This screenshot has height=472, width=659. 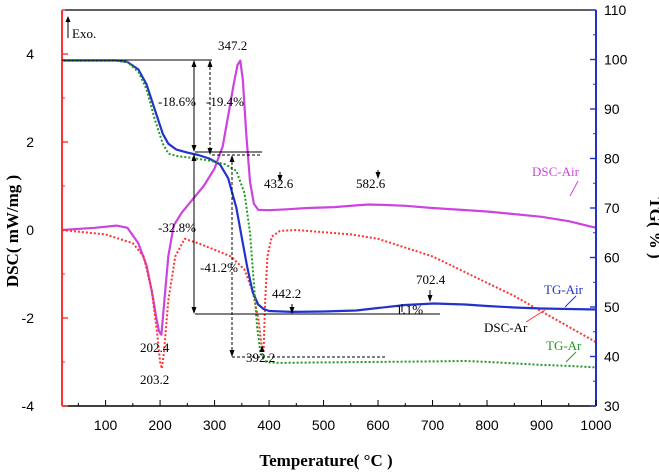 What do you see at coordinates (574, 188) in the screenshot?
I see `series-pointer-dsc-air` at bounding box center [574, 188].